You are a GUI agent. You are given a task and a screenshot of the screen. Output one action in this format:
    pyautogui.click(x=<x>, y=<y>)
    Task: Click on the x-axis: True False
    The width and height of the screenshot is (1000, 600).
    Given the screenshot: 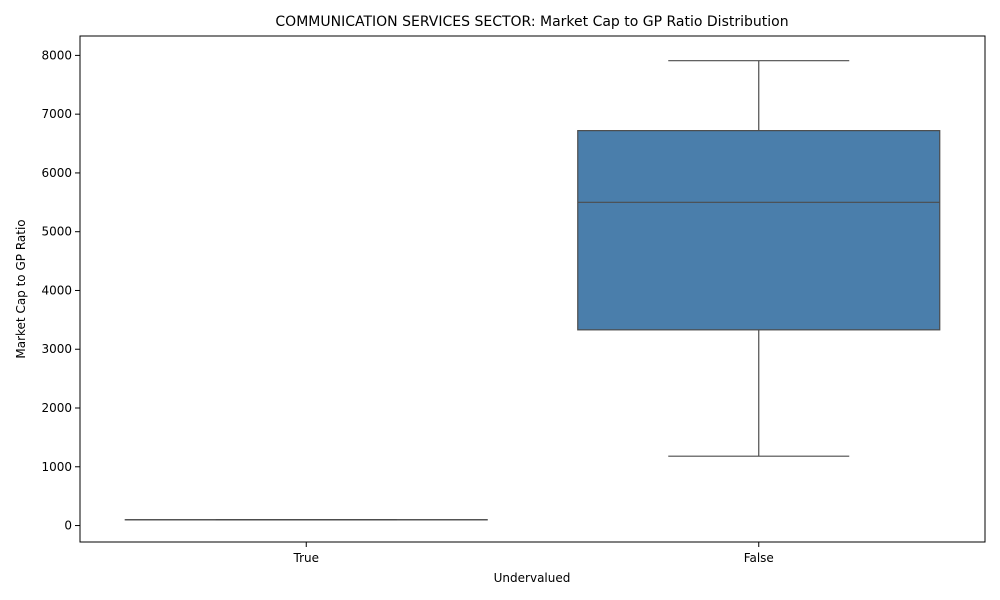 What is the action you would take?
    pyautogui.click(x=533, y=553)
    